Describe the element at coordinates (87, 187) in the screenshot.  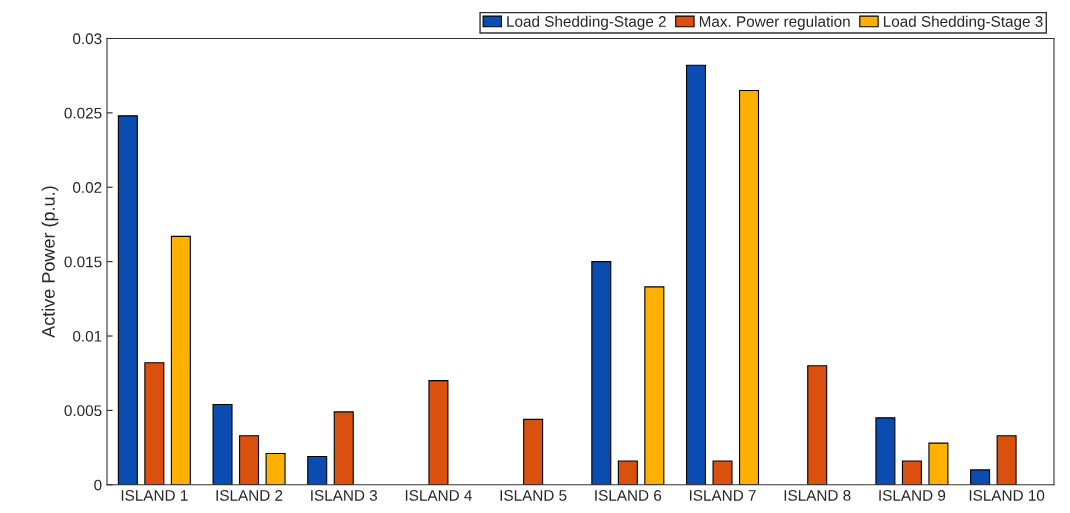
I see `y-tick-label: 0.02` at that location.